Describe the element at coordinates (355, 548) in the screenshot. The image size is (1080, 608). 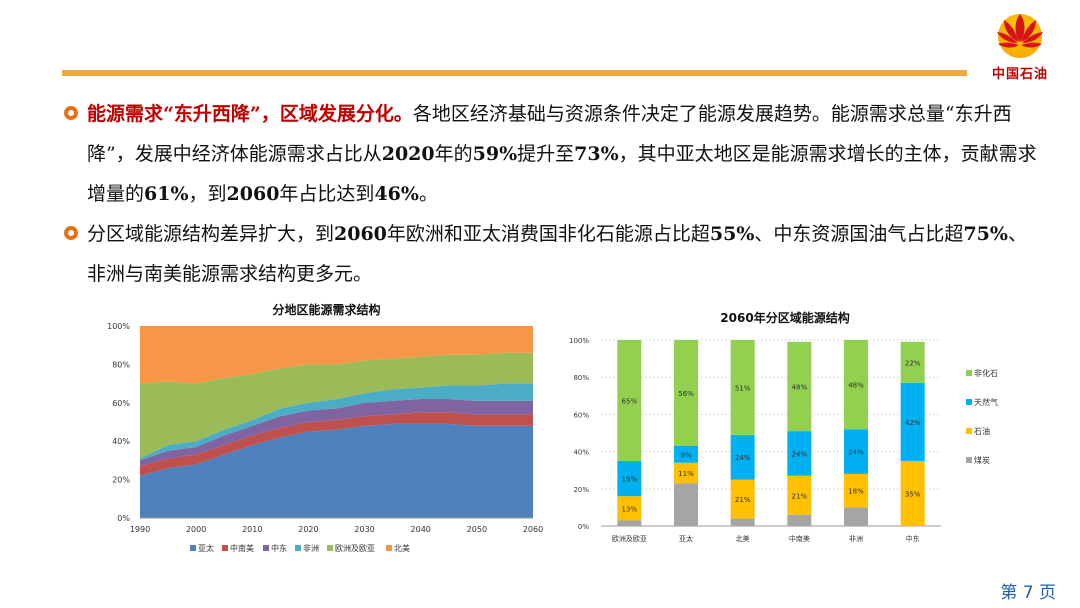
I see `legend-label: 欧洲及欧亚` at that location.